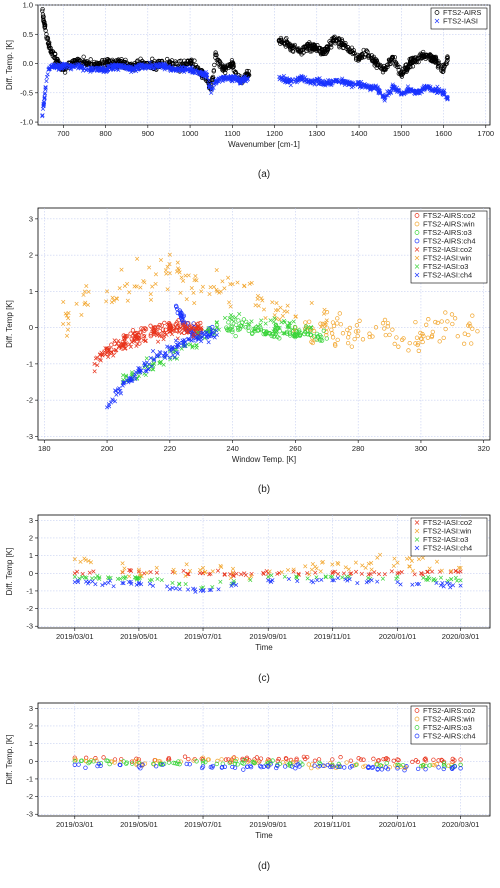 This screenshot has width=500, height=888. I want to click on series-fts2-iasi-ch4, so click(267, 584).